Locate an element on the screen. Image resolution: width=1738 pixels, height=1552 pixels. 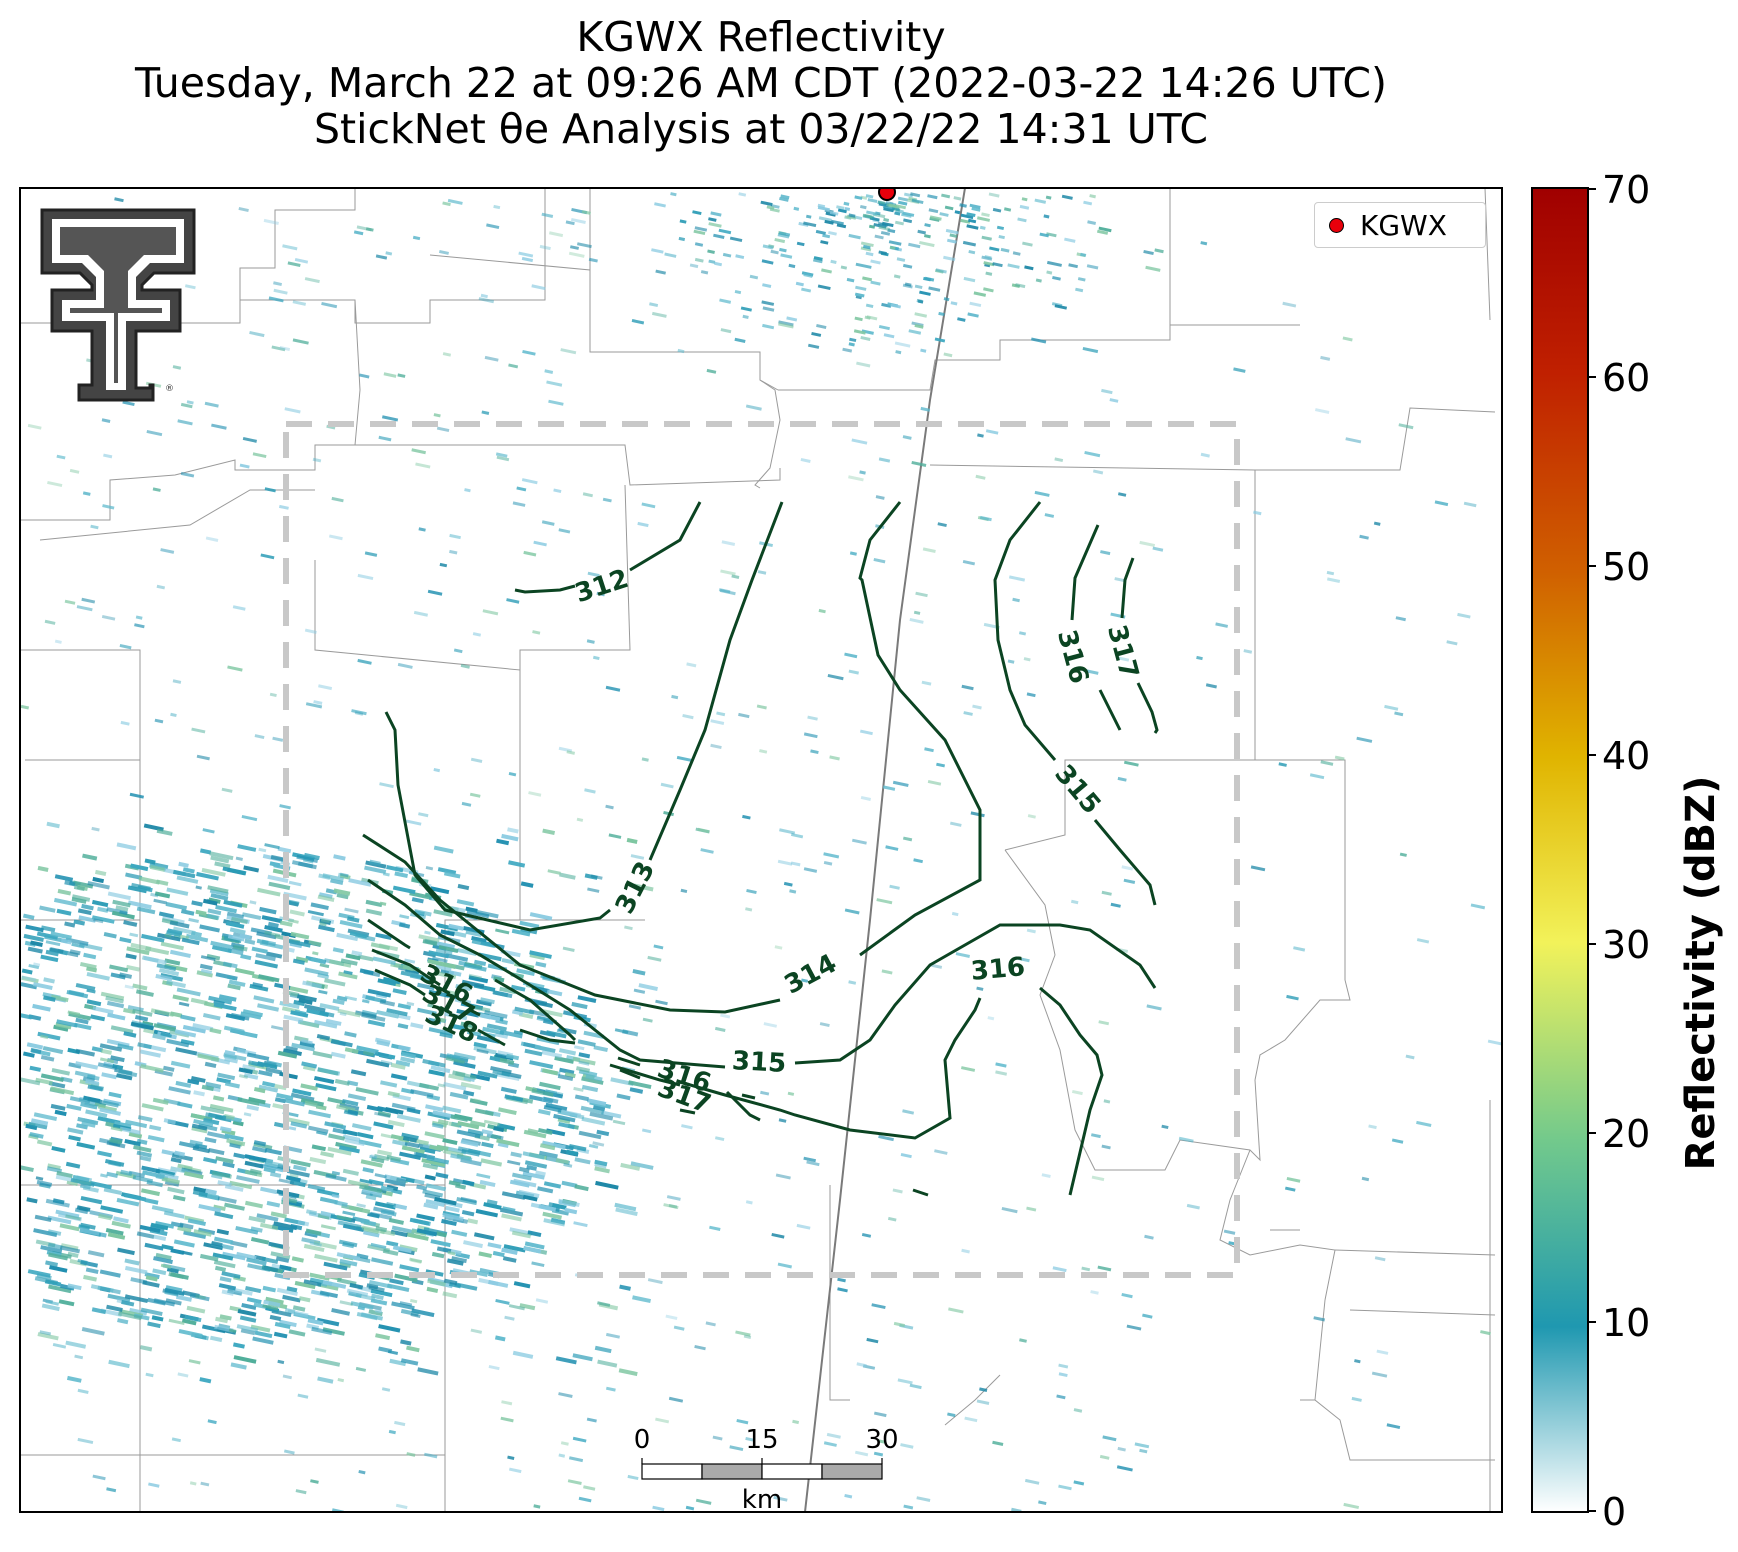
contour-316a is located at coordinates (674, 1029).